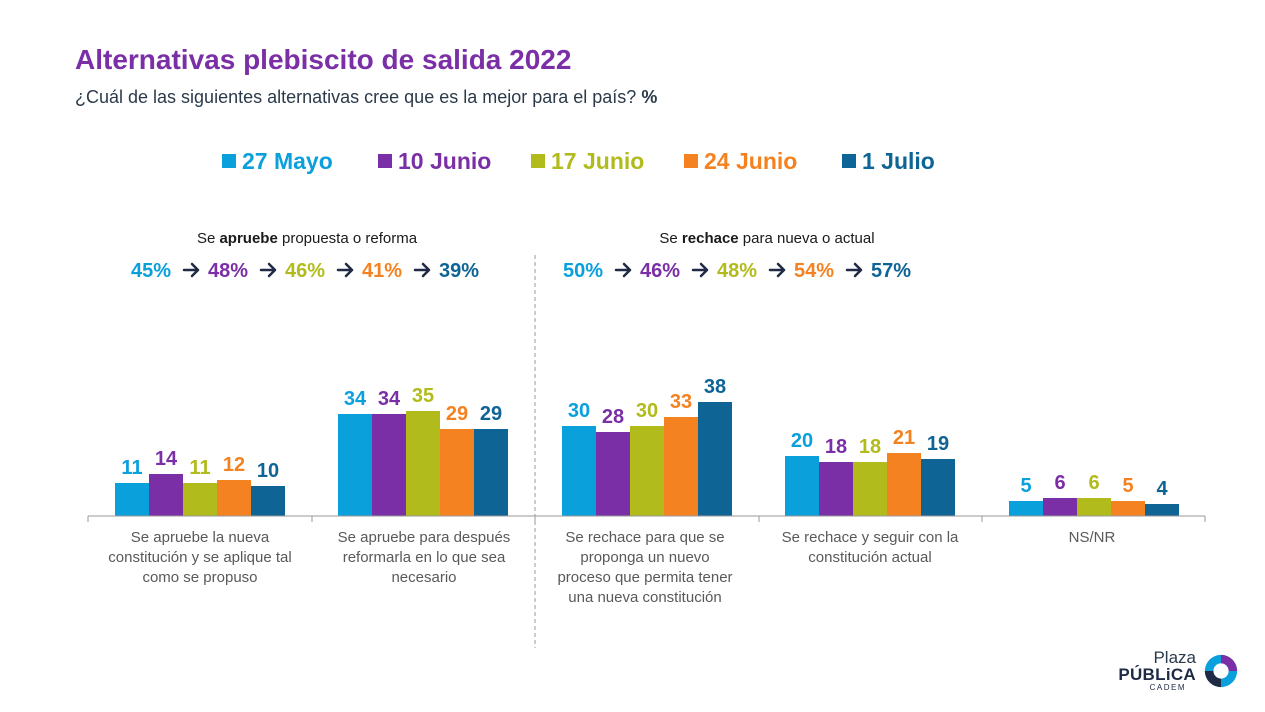  I want to click on group-total-value: 41%, so click(382, 271).